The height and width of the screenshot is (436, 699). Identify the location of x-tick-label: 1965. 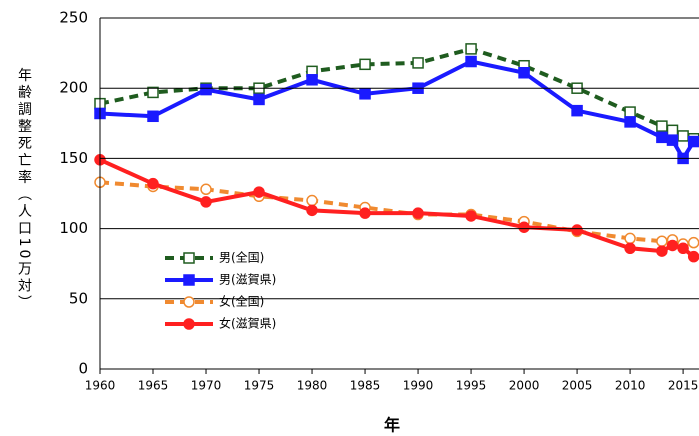
(153, 386).